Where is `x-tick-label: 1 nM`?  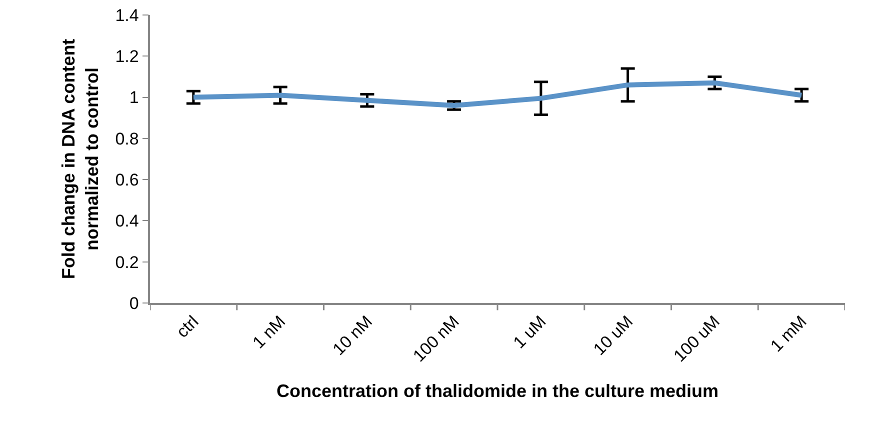 x-tick-label: 1 nM is located at coordinates (269, 332).